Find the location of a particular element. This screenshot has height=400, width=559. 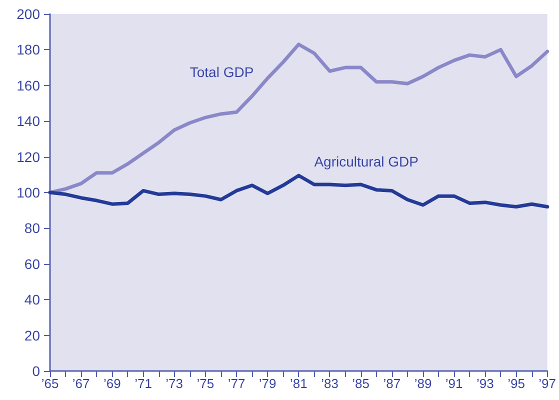

y-tick-label: 140 is located at coordinates (28, 121).